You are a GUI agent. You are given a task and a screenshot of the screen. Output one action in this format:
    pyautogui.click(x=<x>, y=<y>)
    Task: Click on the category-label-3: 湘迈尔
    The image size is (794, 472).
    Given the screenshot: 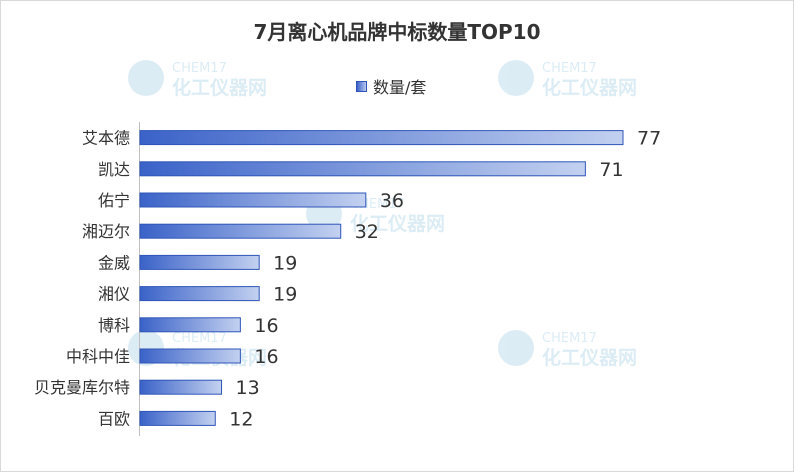 What is the action you would take?
    pyautogui.click(x=106, y=231)
    